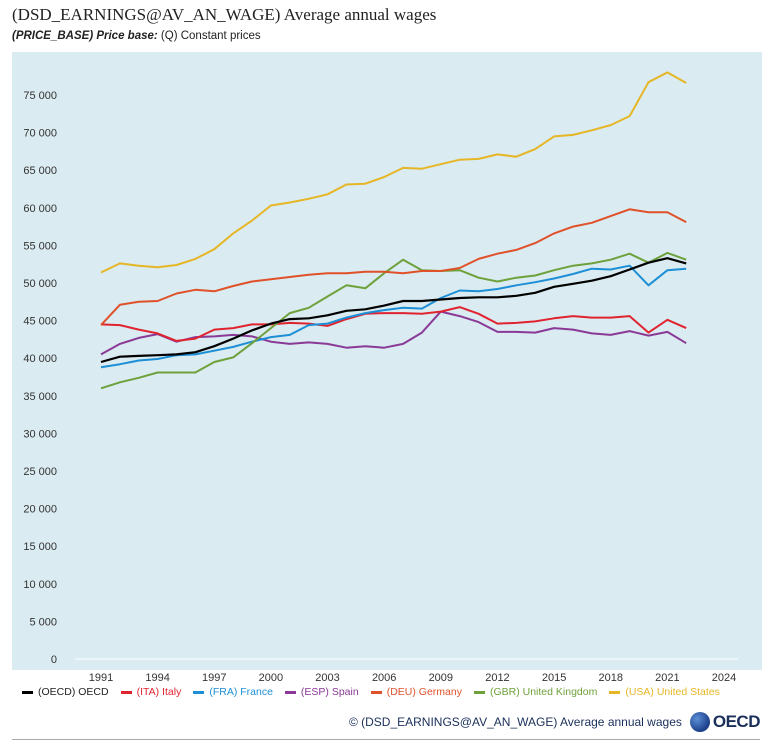  Describe the element at coordinates (40, 472) in the screenshot. I see `y-tick-label: 25 000` at that location.